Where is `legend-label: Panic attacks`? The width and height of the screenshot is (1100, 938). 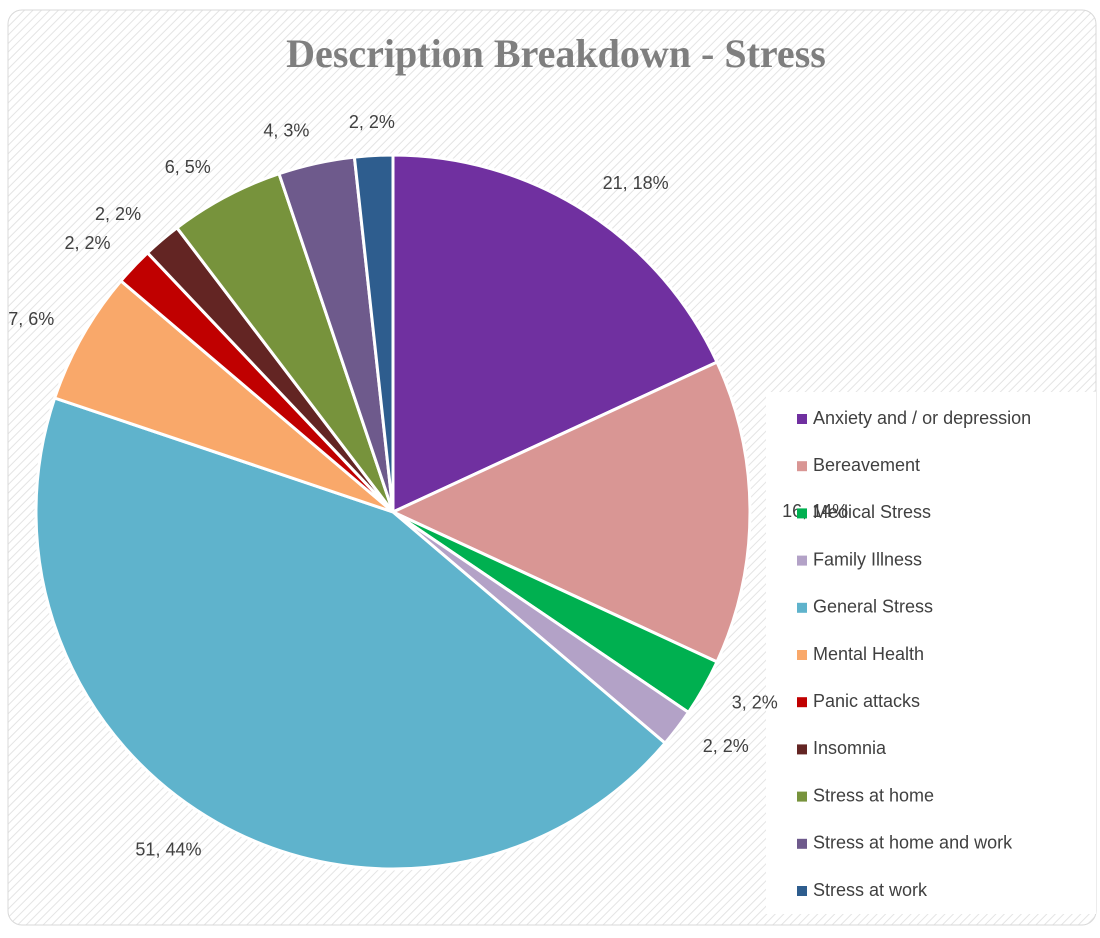
legend-label: Panic attacks is located at coordinates (866, 701).